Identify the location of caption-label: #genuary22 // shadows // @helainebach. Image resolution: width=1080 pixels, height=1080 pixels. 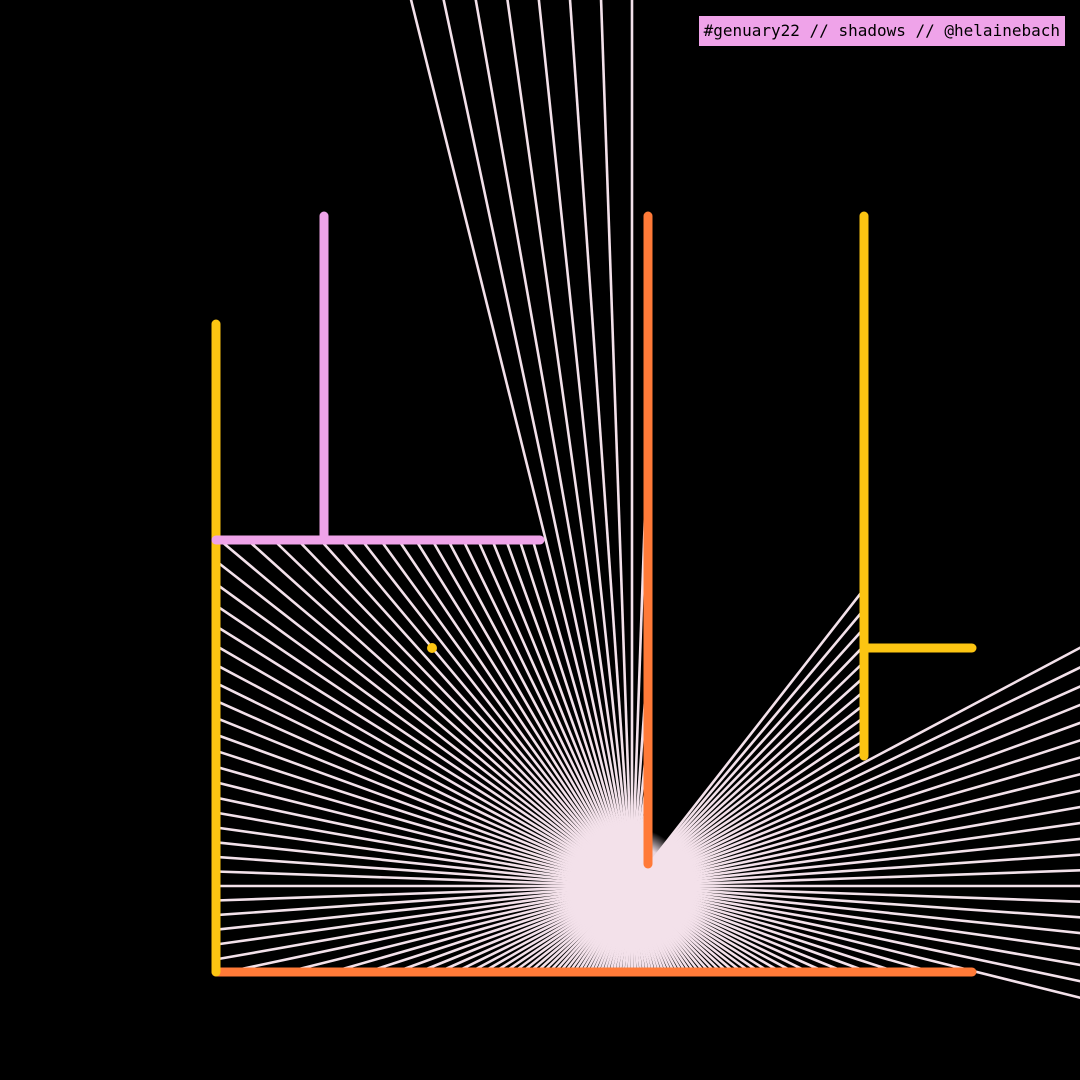
(881, 31).